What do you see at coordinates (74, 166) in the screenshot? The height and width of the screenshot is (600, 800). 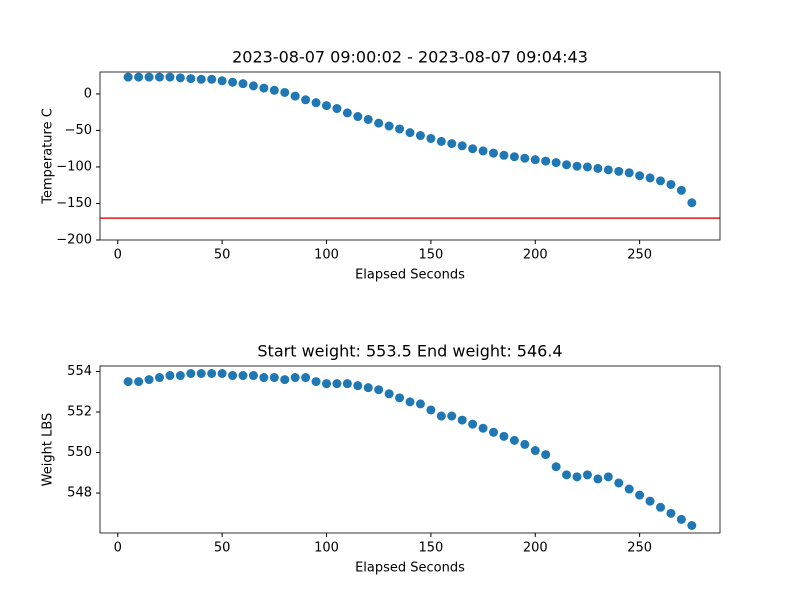 I see `y-tick-label: −100` at bounding box center [74, 166].